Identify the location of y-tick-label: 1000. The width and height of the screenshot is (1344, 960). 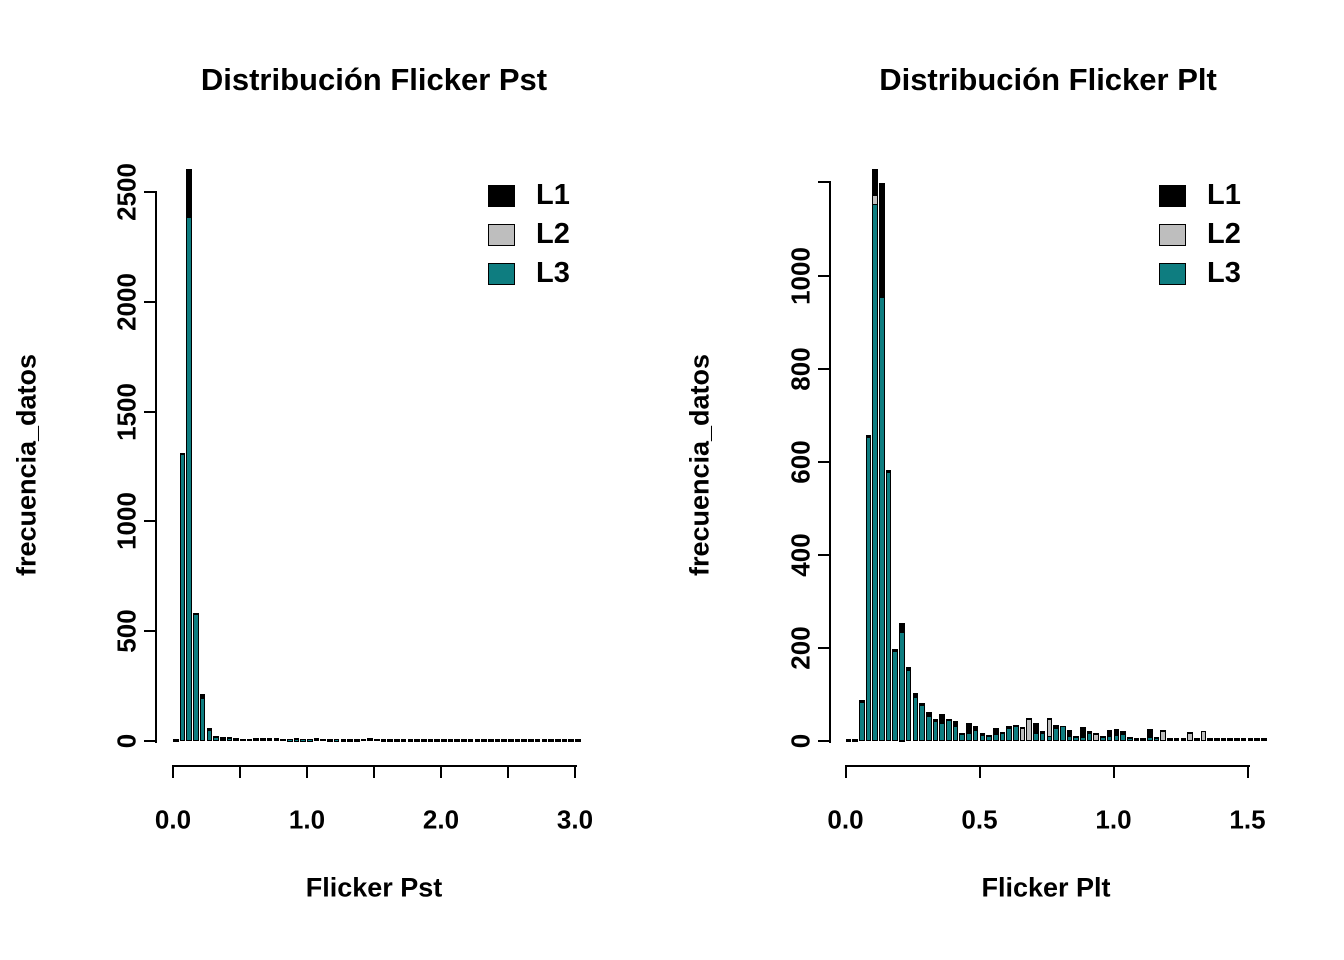
(800, 275).